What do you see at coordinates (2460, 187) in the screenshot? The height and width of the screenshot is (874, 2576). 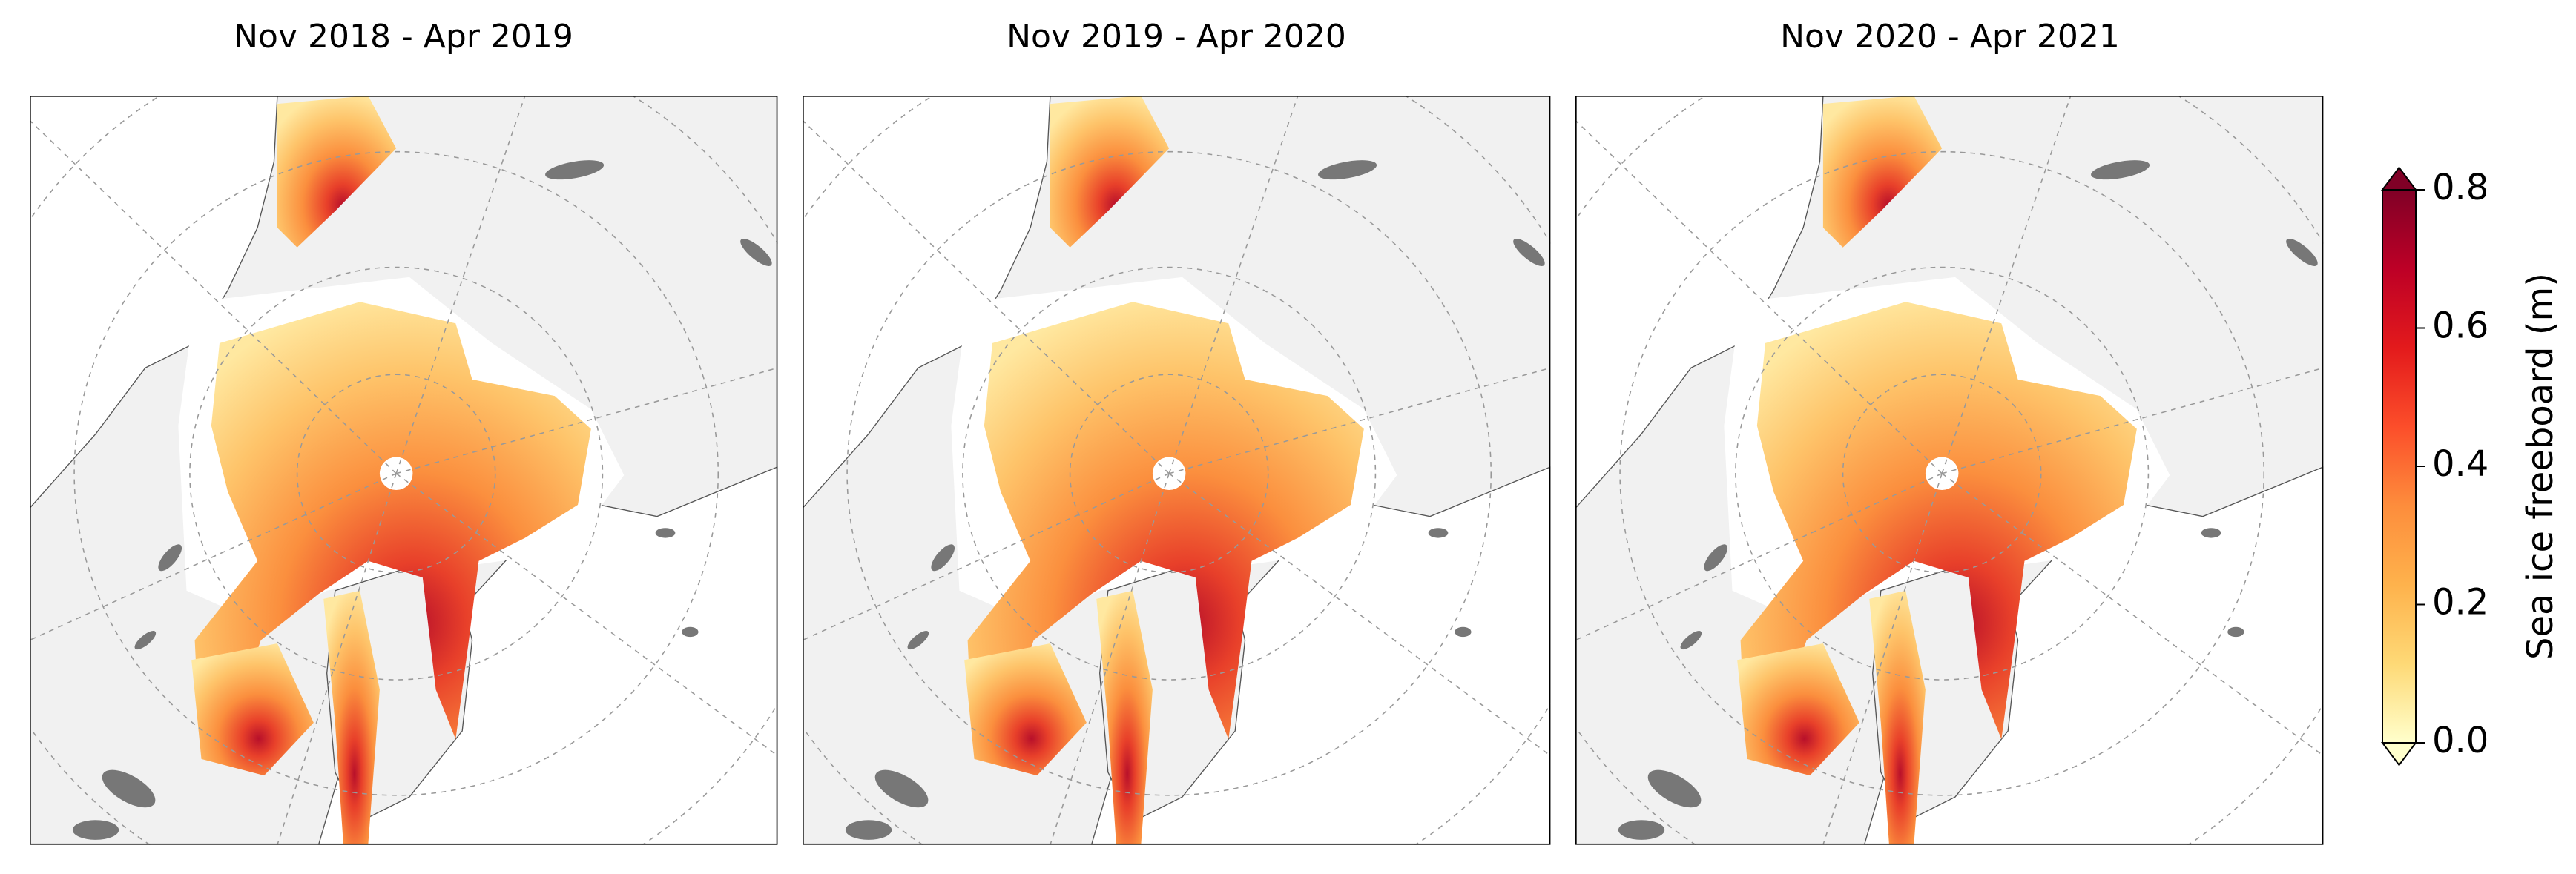 I see `colorbar-tick-label: 0.8` at bounding box center [2460, 187].